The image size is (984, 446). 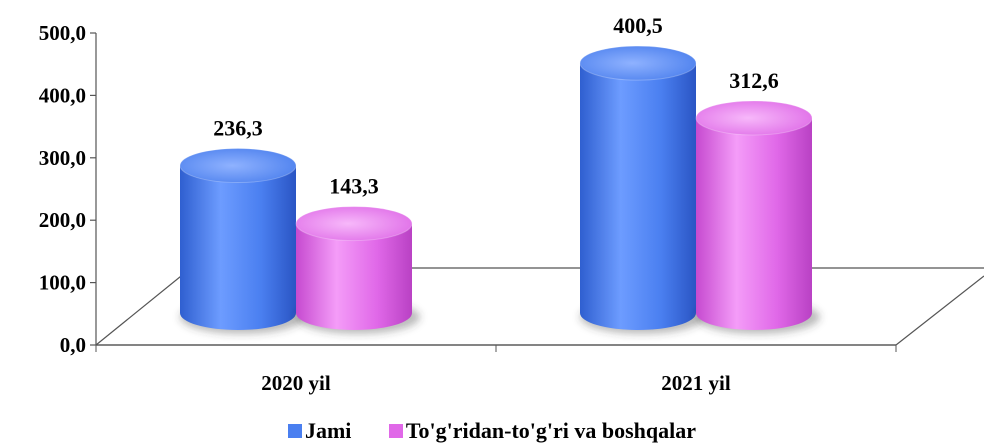 What do you see at coordinates (73, 345) in the screenshot?
I see `y-tick-label: 0,0` at bounding box center [73, 345].